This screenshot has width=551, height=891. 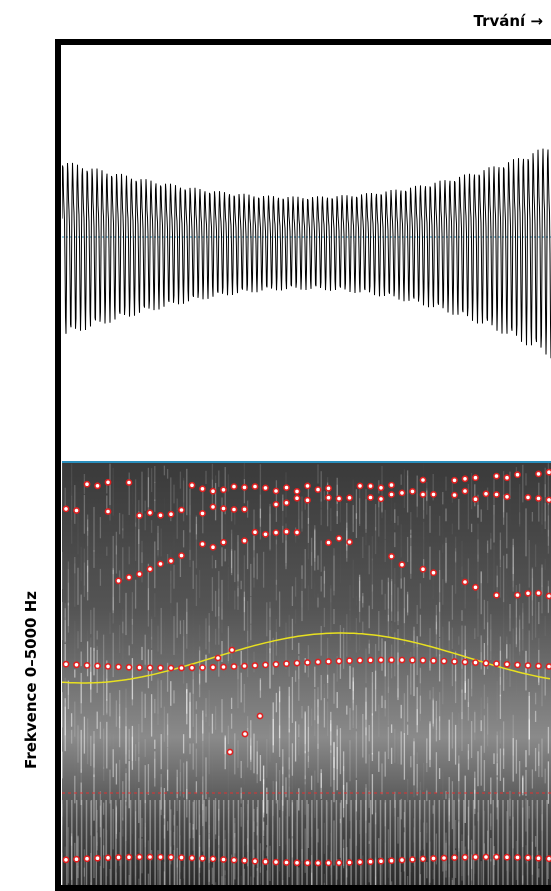 What do you see at coordinates (509, 21) in the screenshot?
I see `time-axis-label: Trvání →` at bounding box center [509, 21].